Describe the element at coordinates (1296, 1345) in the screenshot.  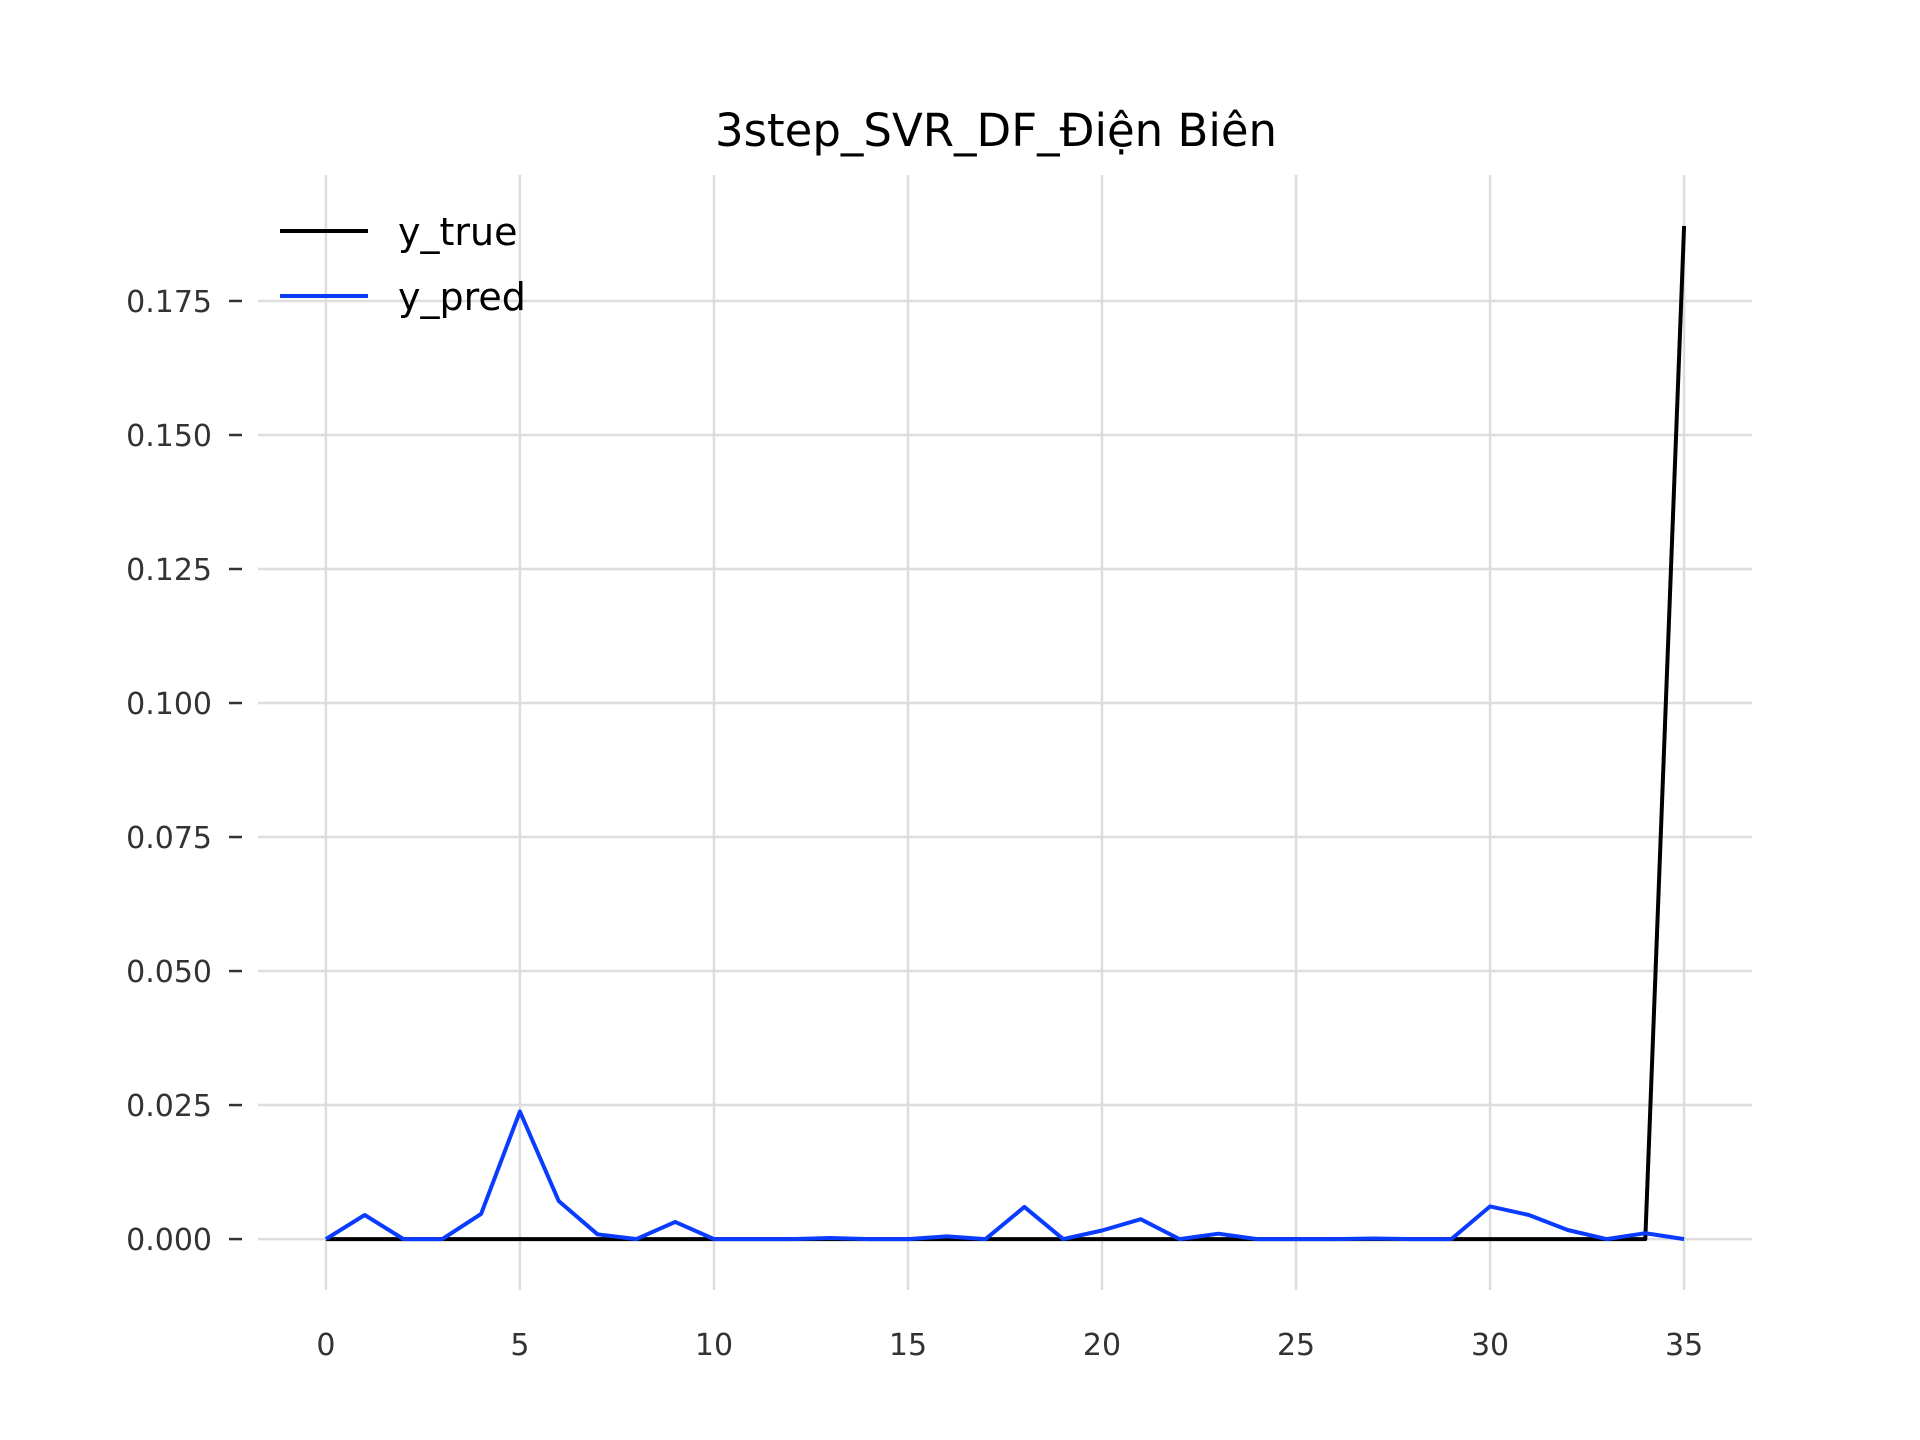
I see `x-tick-label: 25` at that location.